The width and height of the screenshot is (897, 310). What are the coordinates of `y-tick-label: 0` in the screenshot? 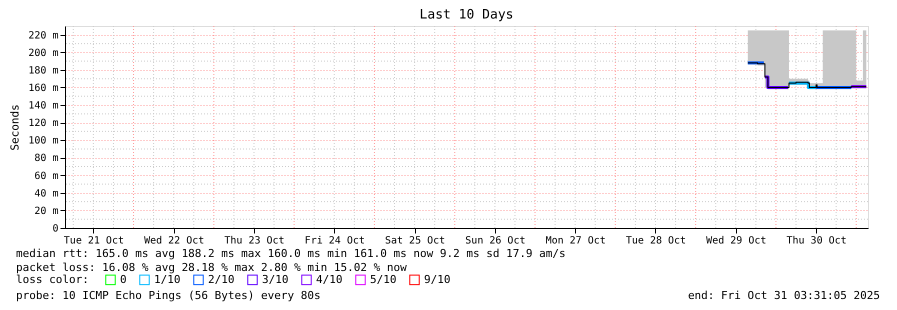 It's located at (55, 229).